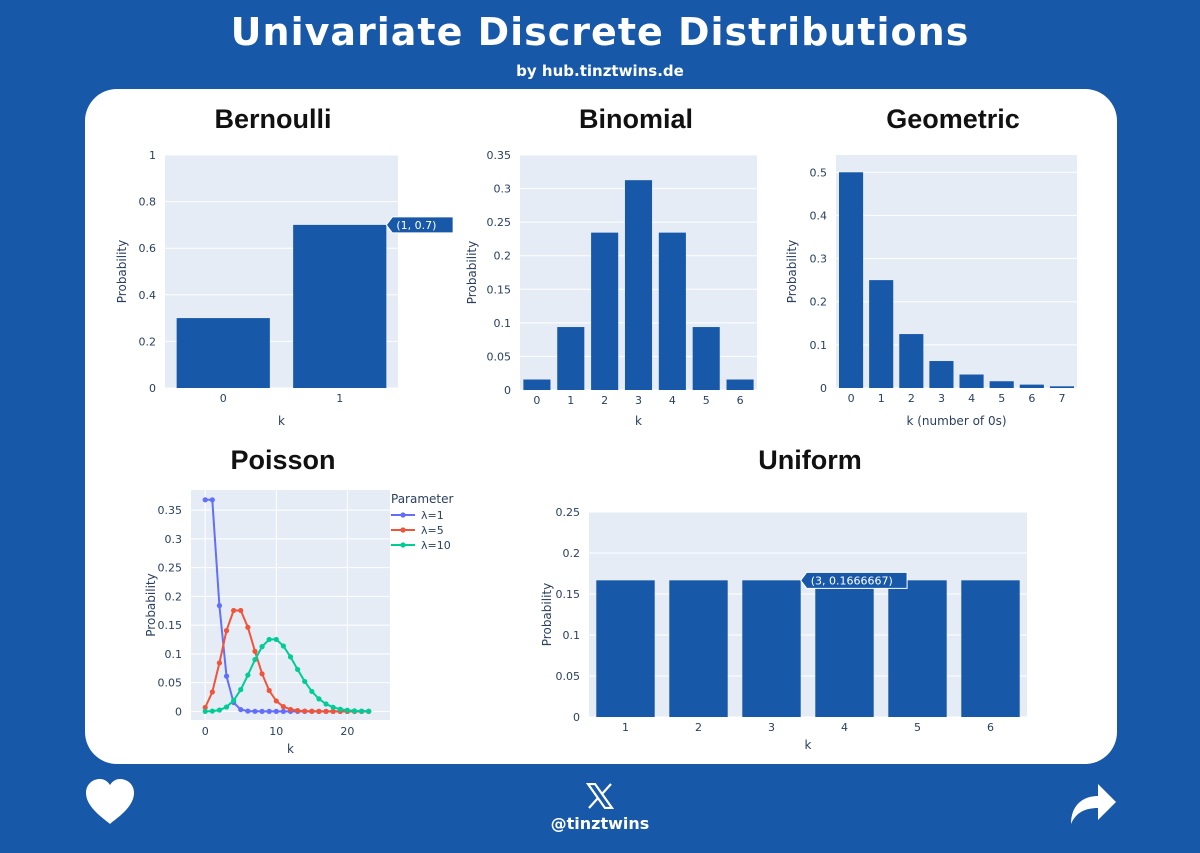 The height and width of the screenshot is (853, 1200). What do you see at coordinates (625, 727) in the screenshot?
I see `uniform-x-tick-label: 1` at bounding box center [625, 727].